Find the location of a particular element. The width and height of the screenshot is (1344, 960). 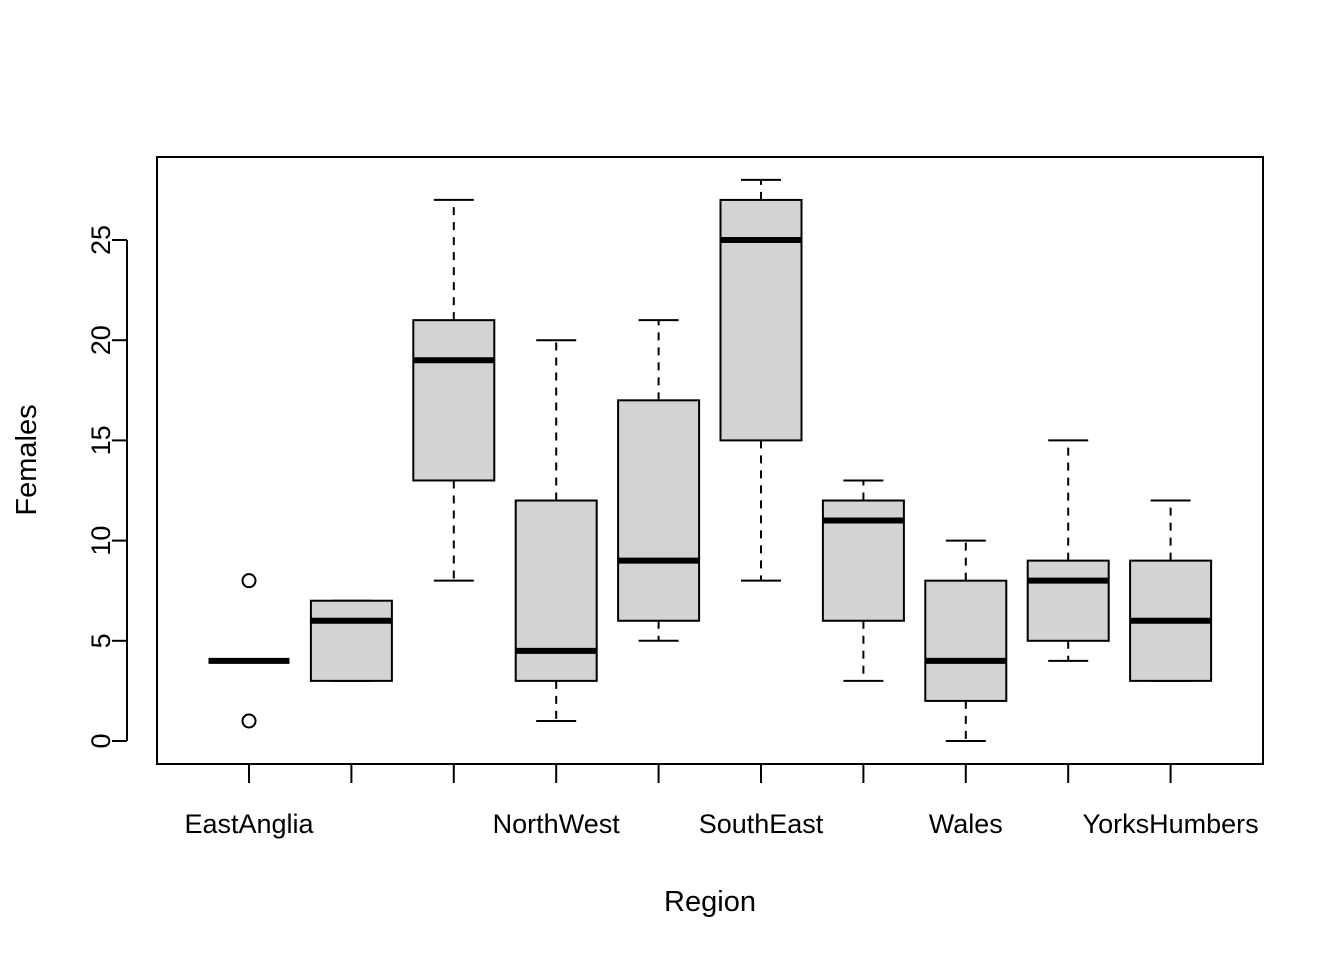

y-tick-label: 20 is located at coordinates (101, 340).